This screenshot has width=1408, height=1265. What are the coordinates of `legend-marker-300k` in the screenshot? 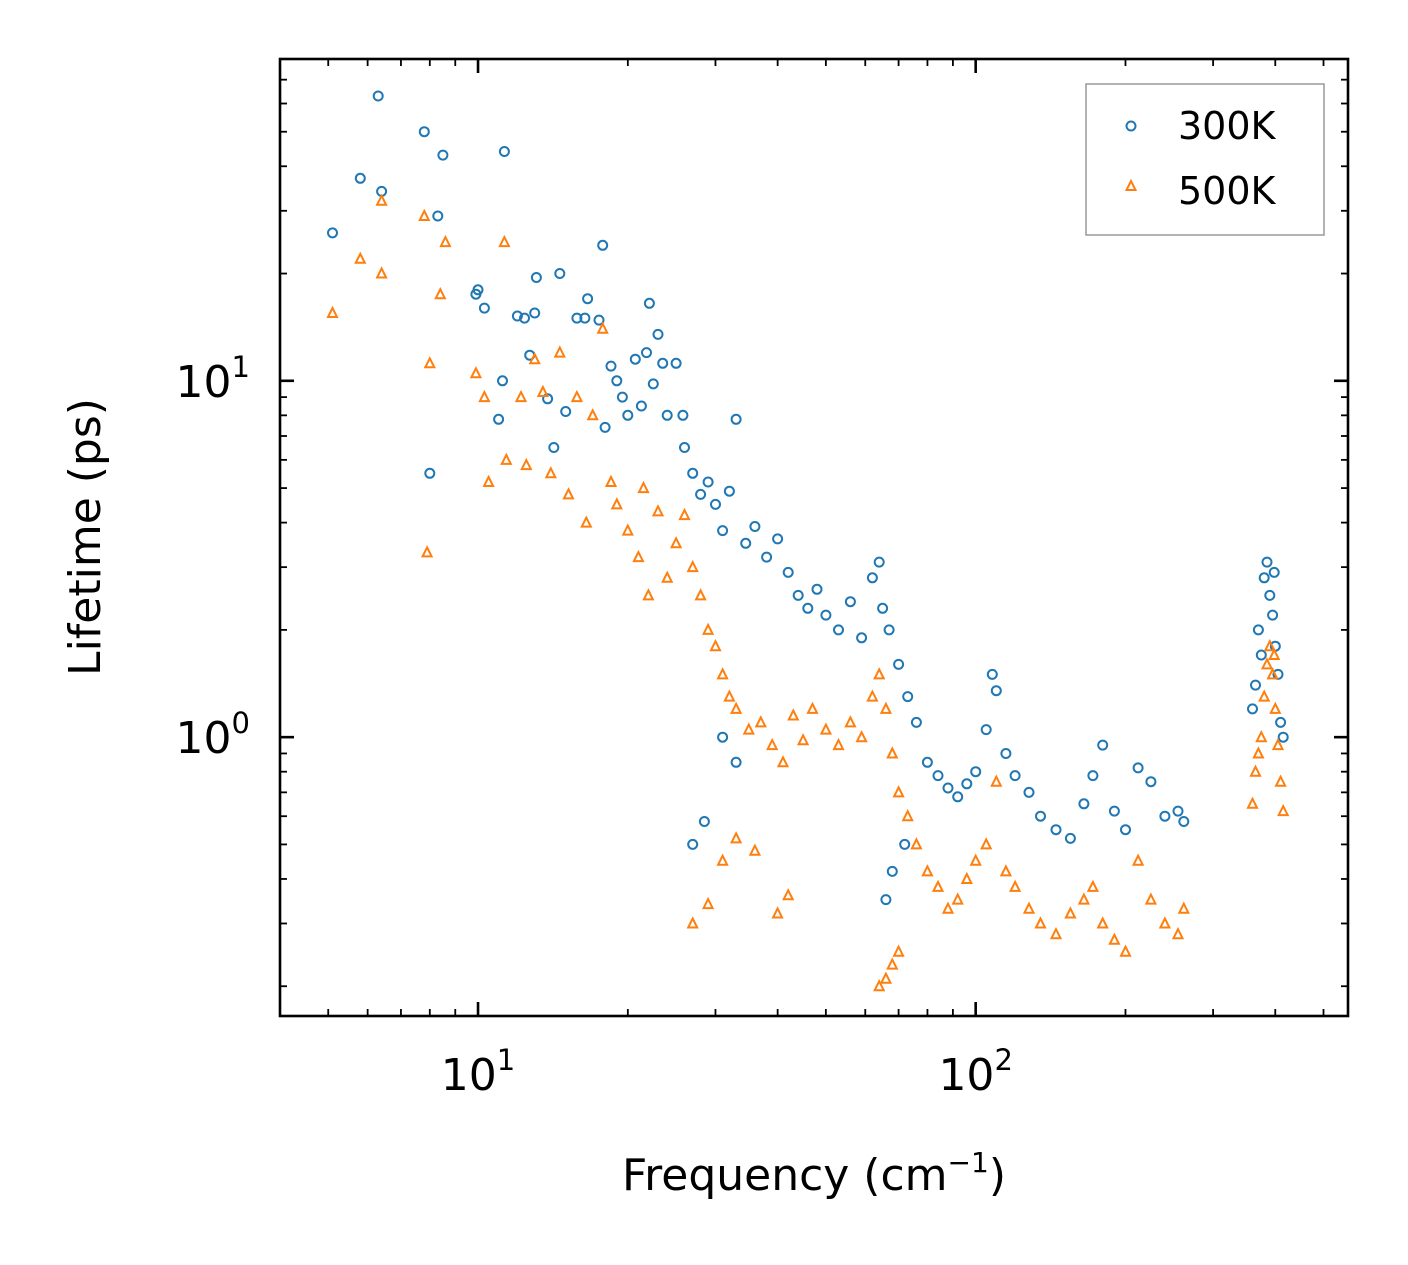 It's located at (1131, 126).